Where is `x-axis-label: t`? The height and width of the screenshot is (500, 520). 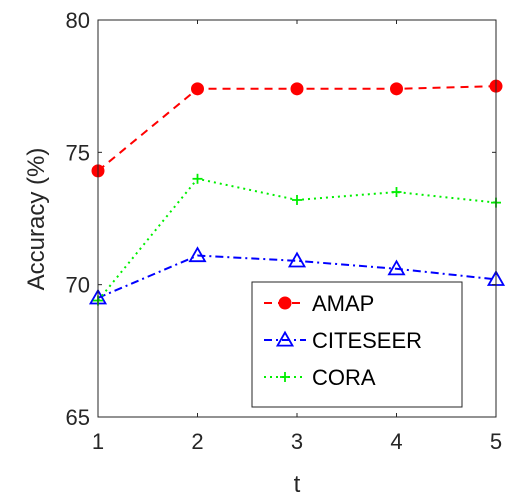
x-axis-label: t is located at coordinates (297, 484).